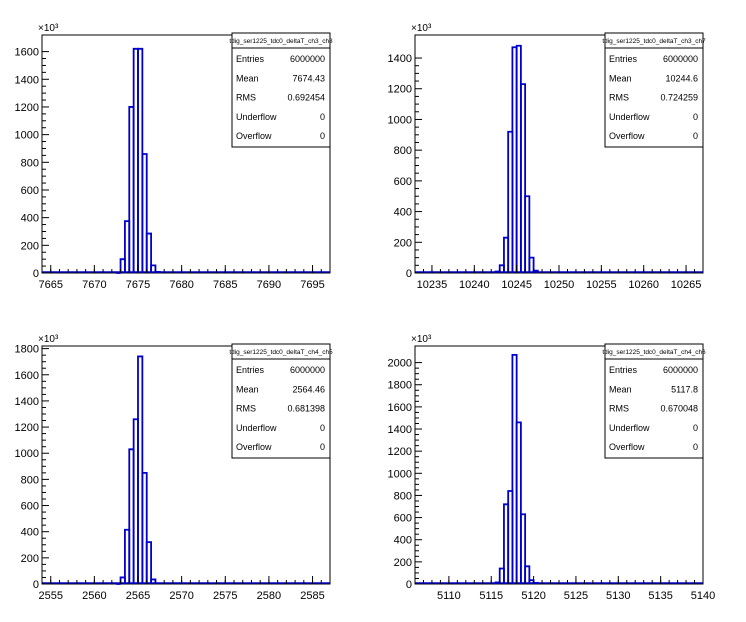  What do you see at coordinates (400, 408) in the screenshot?
I see `y-tick-label: 1600` at bounding box center [400, 408].